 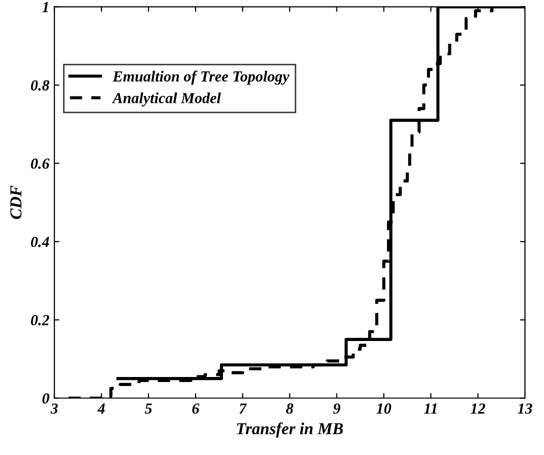 I want to click on x-tick-label: 9, so click(x=336, y=408).